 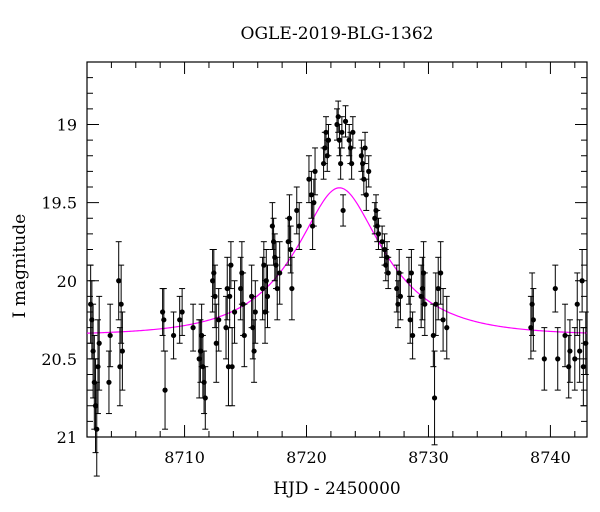 What do you see at coordinates (337, 34) in the screenshot?
I see `chart-title: OGLE-2019-BLG-1362` at bounding box center [337, 34].